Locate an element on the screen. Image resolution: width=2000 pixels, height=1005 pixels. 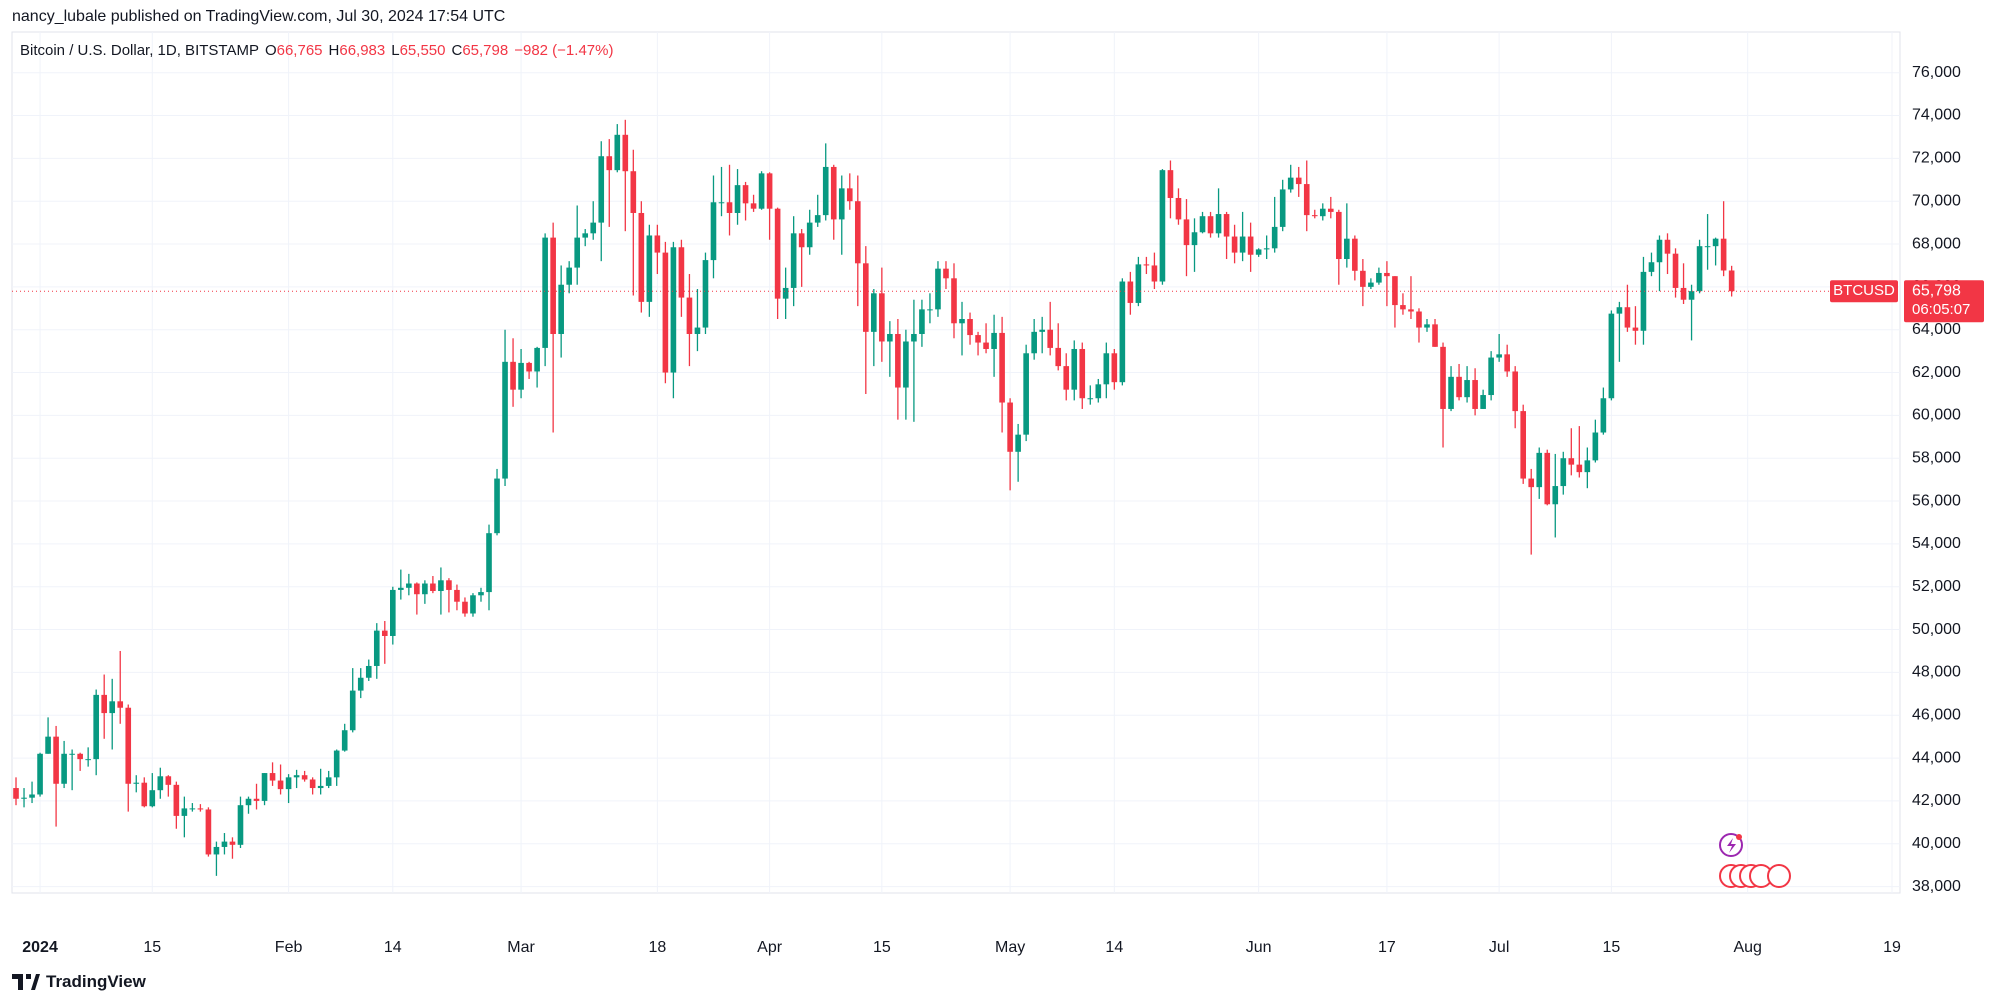
y-tick-label: 40,000 is located at coordinates (1936, 843).